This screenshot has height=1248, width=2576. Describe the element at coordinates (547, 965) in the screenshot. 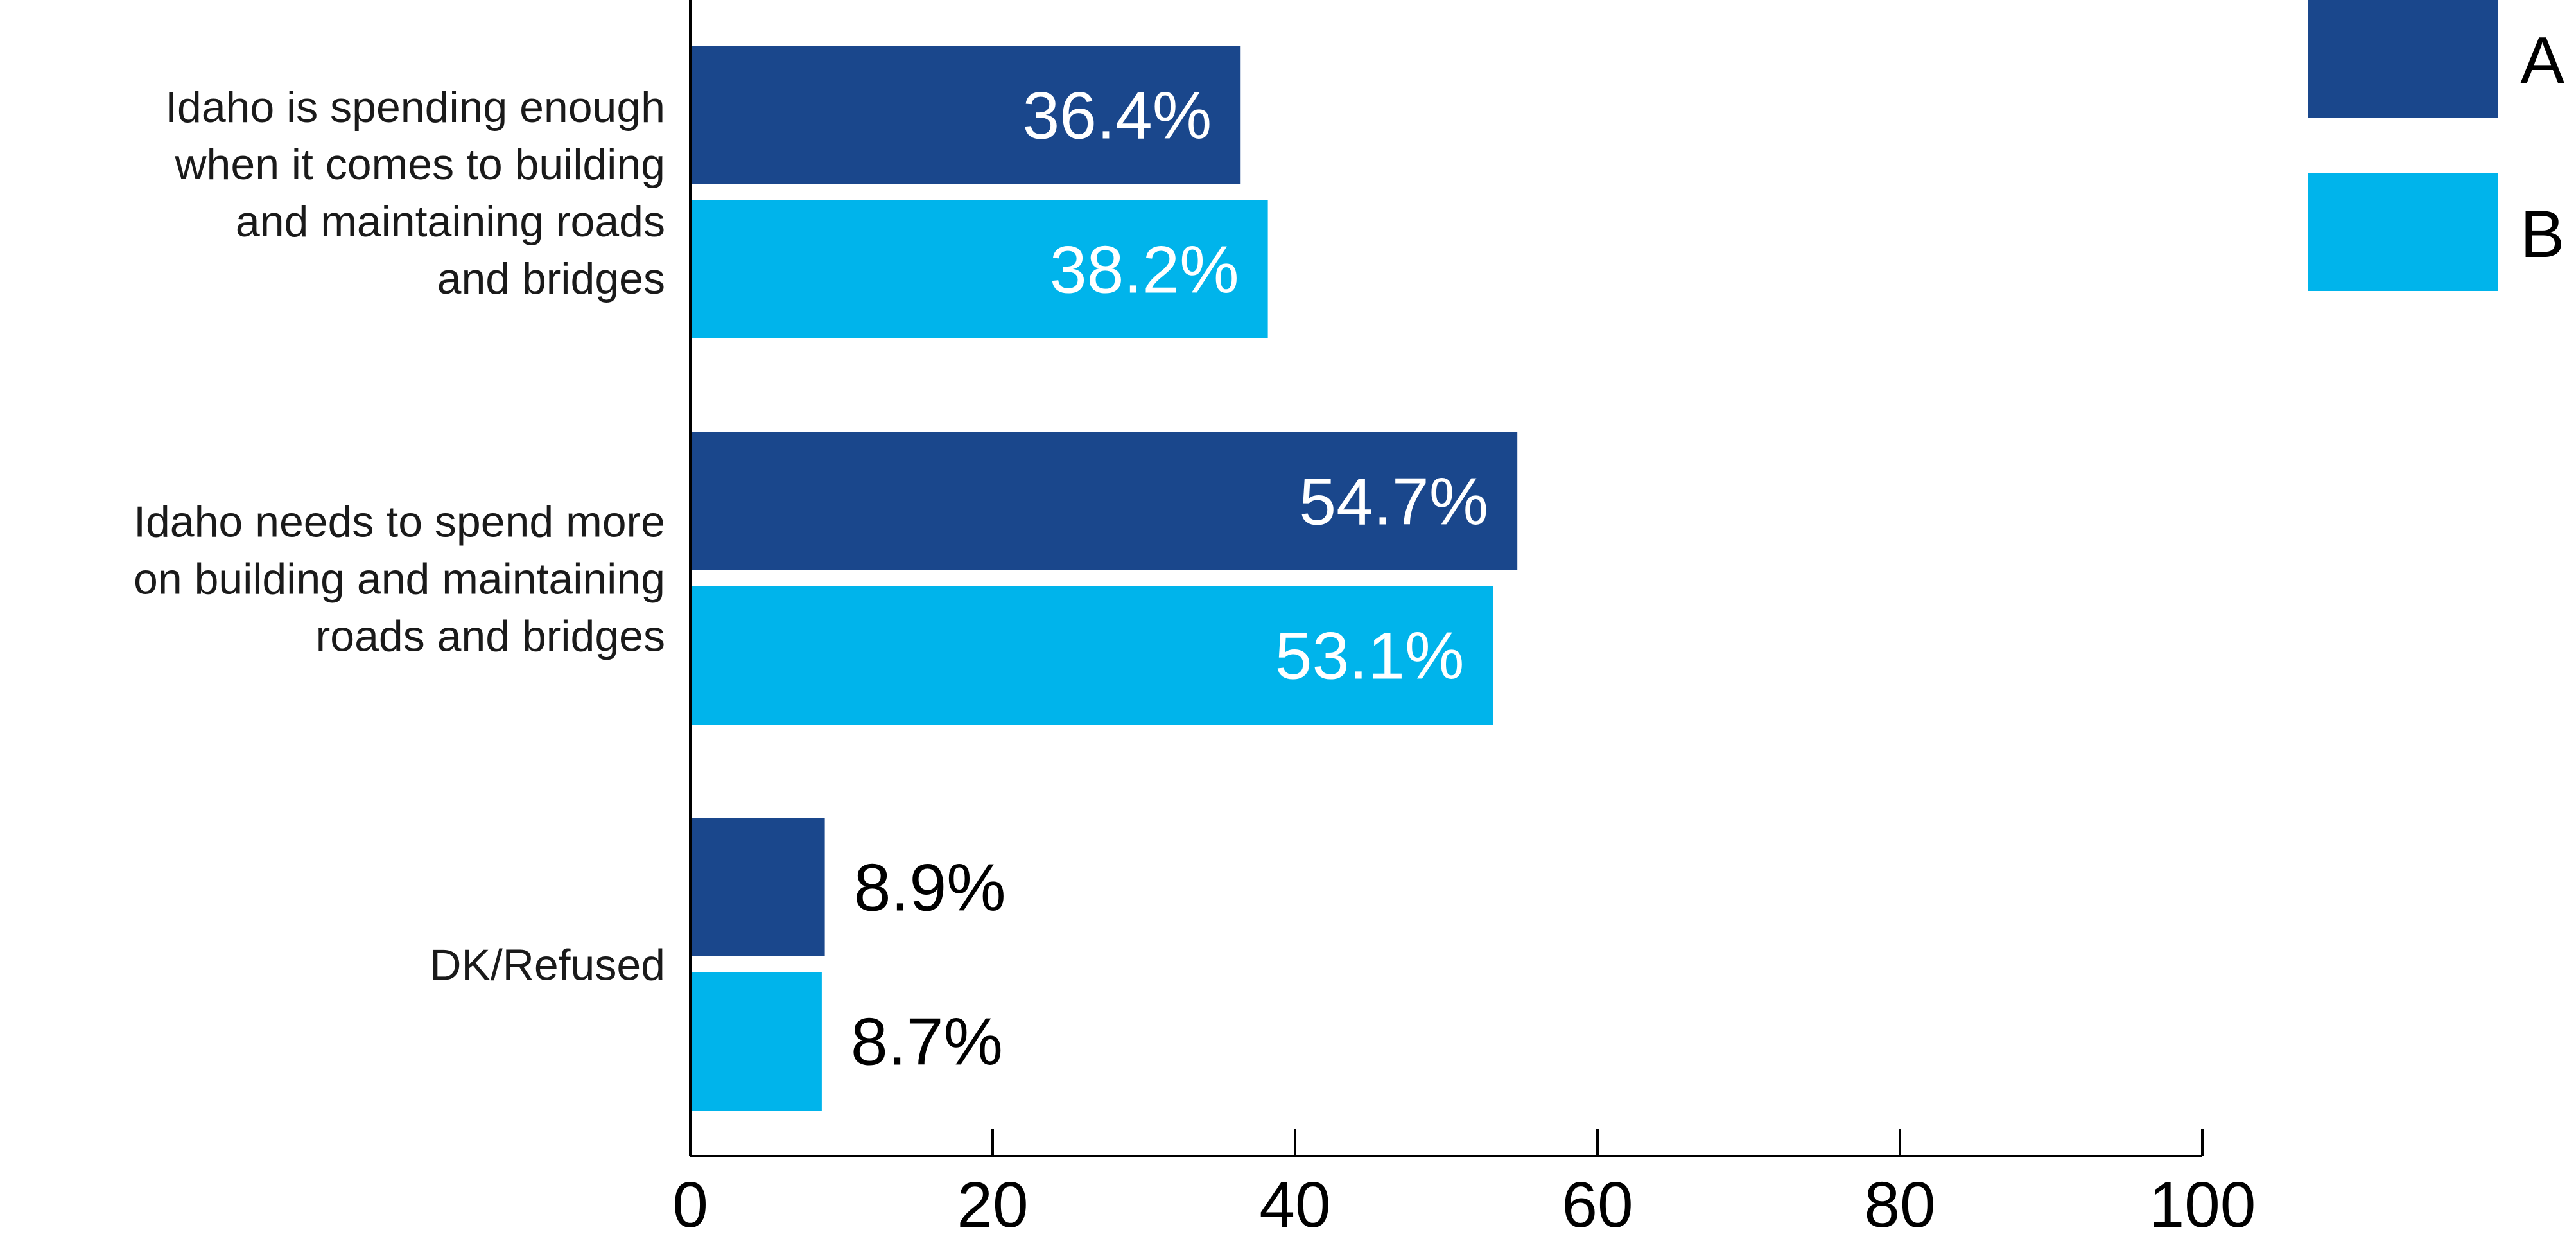

I see `category-label-3: DK/Refused` at that location.